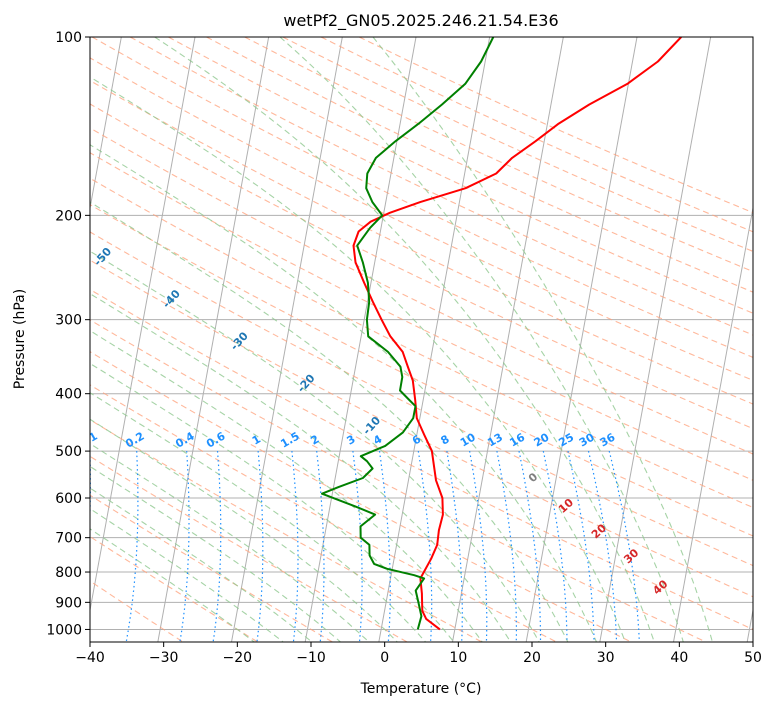 The width and height of the screenshot is (775, 708). What do you see at coordinates (68, 452) in the screenshot?
I see `y-tick-label: 500` at bounding box center [68, 452].